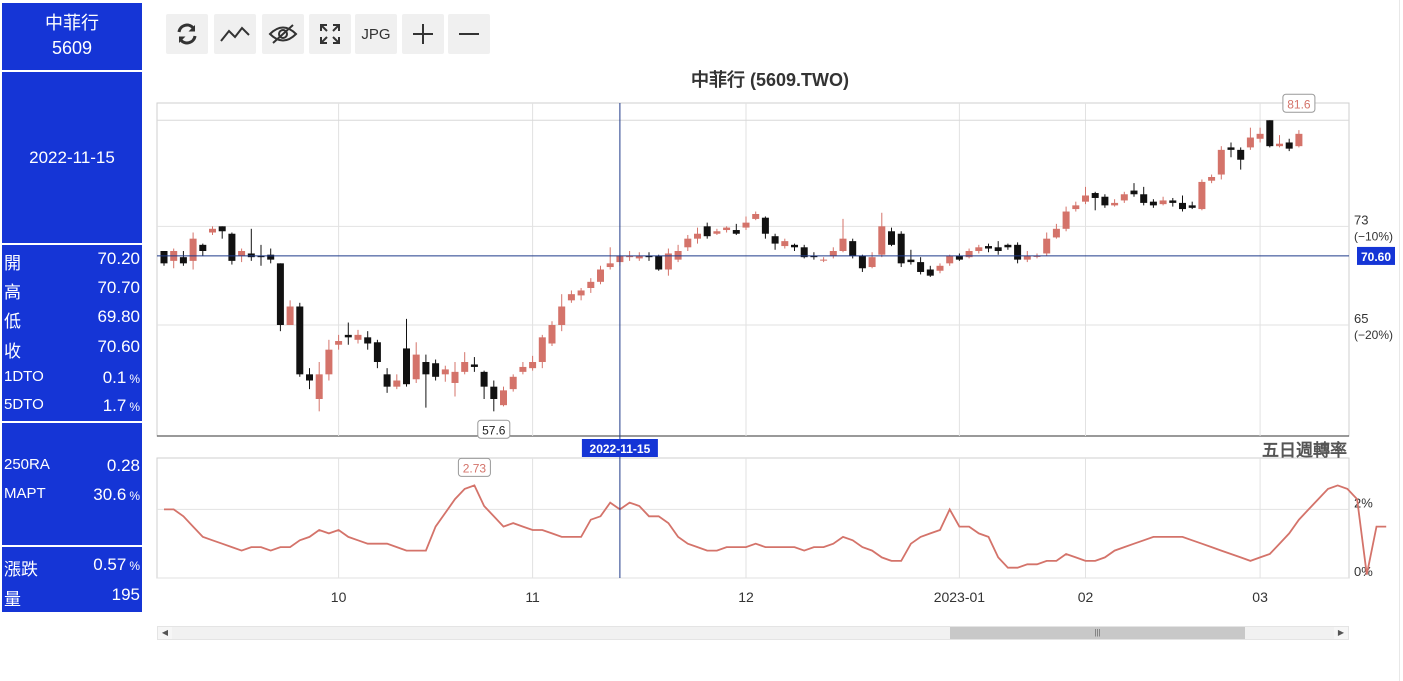 This screenshot has height=681, width=1403. What do you see at coordinates (72, 320) in the screenshot?
I see `low-row: 低 69.80` at bounding box center [72, 320].